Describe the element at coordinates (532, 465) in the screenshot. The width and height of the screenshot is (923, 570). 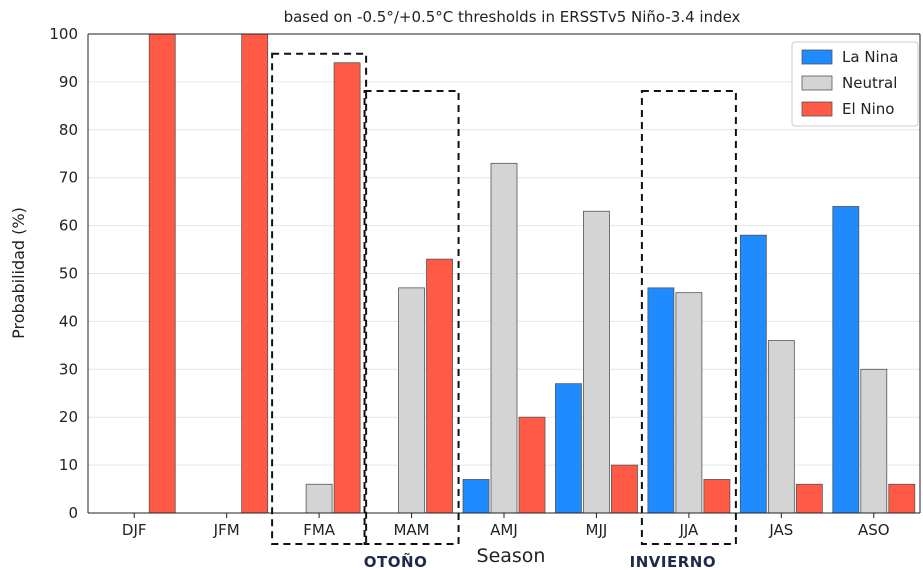
I see `bar-el-nino-amj` at that location.